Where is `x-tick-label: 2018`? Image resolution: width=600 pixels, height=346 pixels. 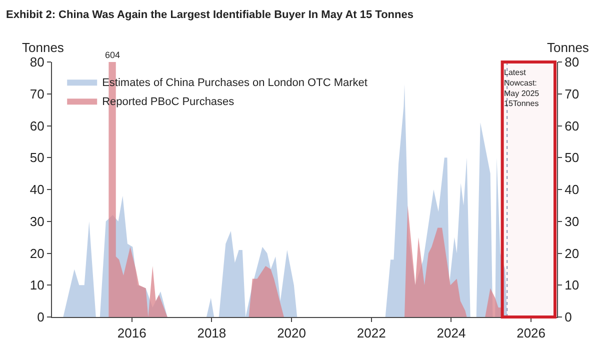 x-tick-label: 2018 is located at coordinates (211, 333).